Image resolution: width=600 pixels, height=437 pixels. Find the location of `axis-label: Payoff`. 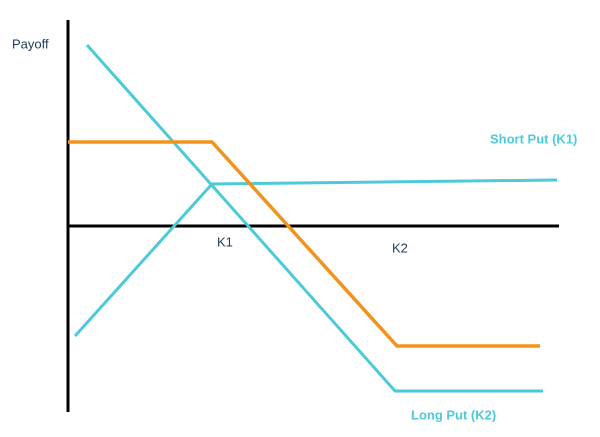

axis-label: Payoff is located at coordinates (30, 43).